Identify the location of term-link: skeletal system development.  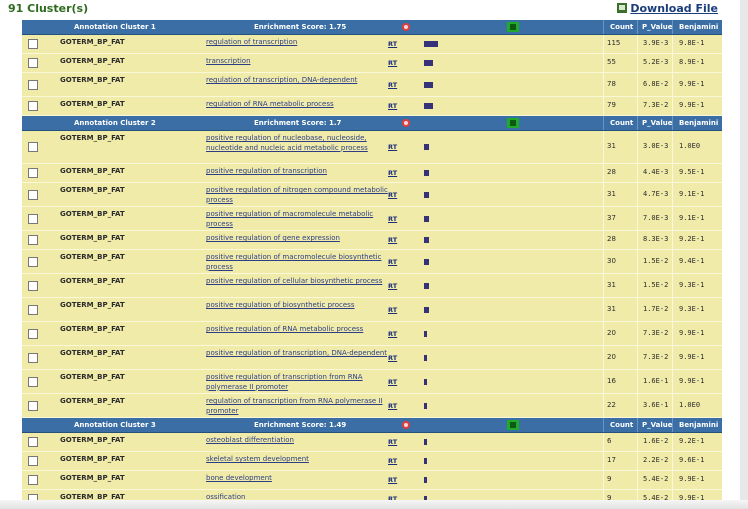
(257, 459).